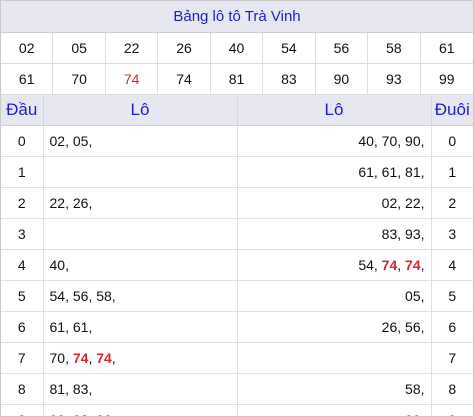  What do you see at coordinates (140, 141) in the screenshot?
I see `lo-by-head-cell: 02, 05,` at bounding box center [140, 141].